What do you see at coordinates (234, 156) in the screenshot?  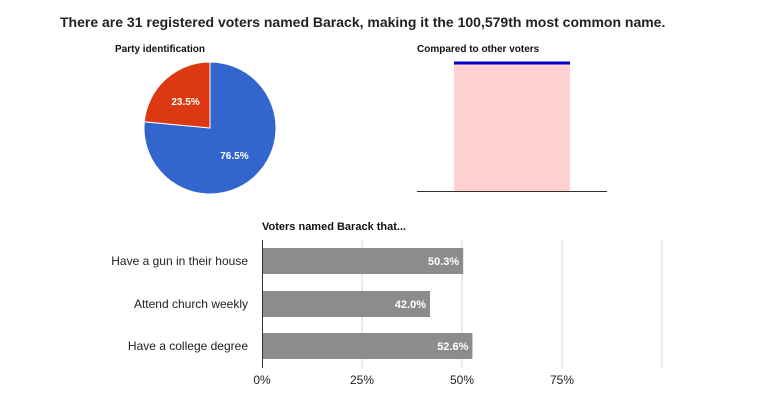 I see `pie-slice-label: 76.5%` at bounding box center [234, 156].